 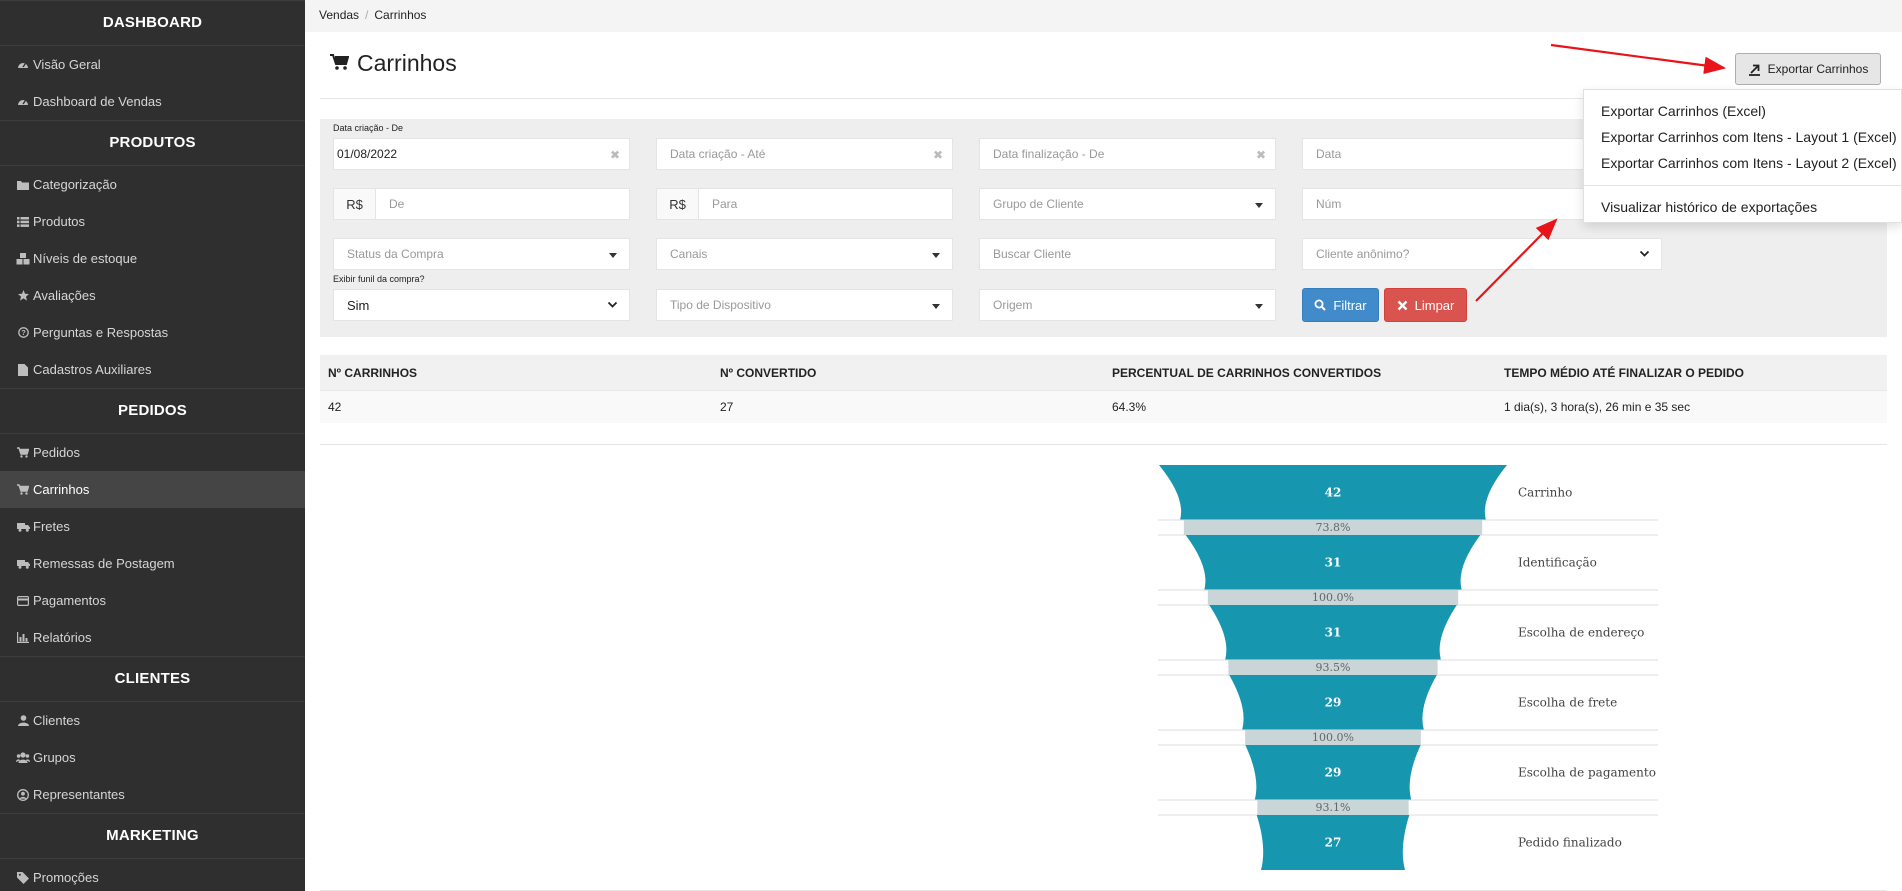 I want to click on sidebar-item-pedidos: Pedidos, so click(x=152, y=452).